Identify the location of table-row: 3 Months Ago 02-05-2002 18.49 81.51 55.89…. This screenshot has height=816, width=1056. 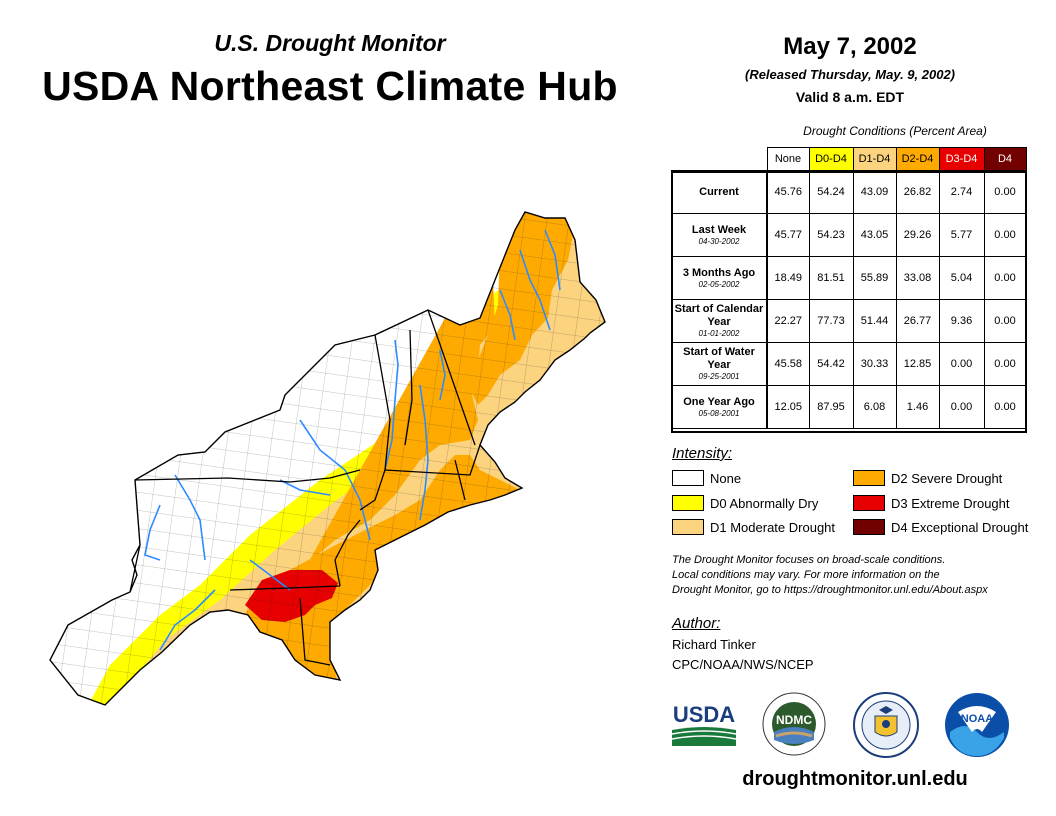
(849, 278).